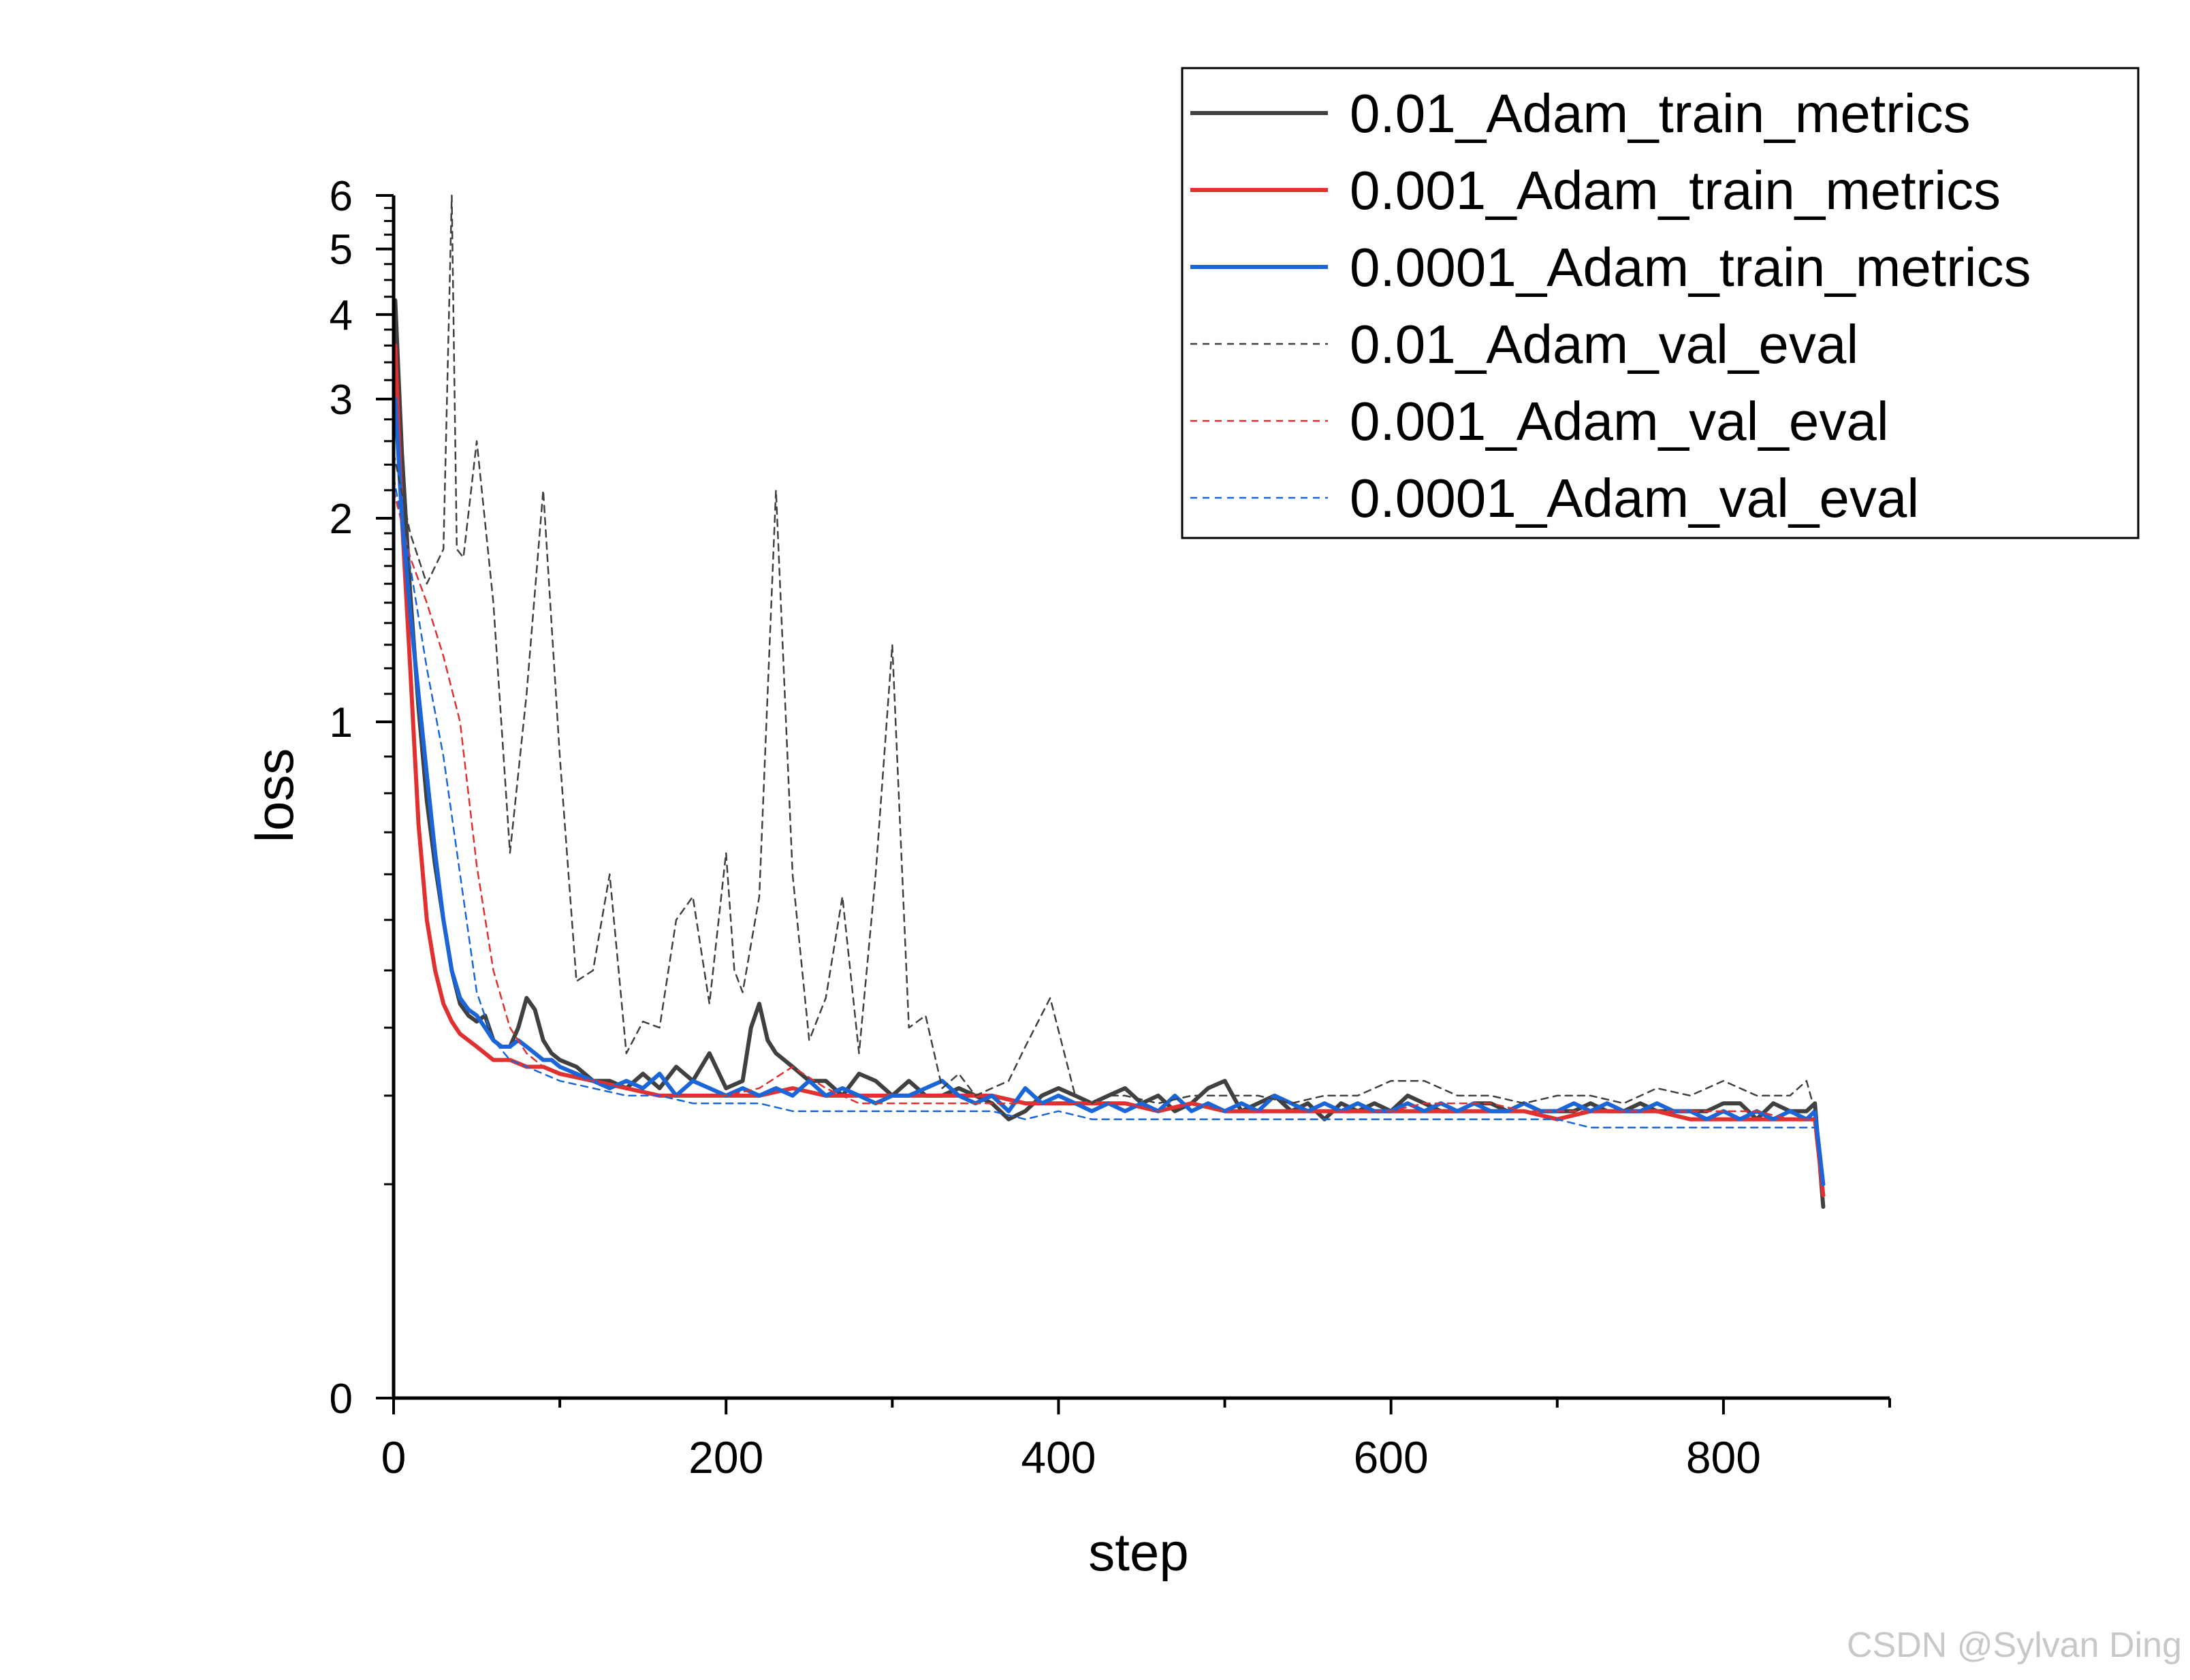  I want to click on y-tick-label: 3, so click(341, 400).